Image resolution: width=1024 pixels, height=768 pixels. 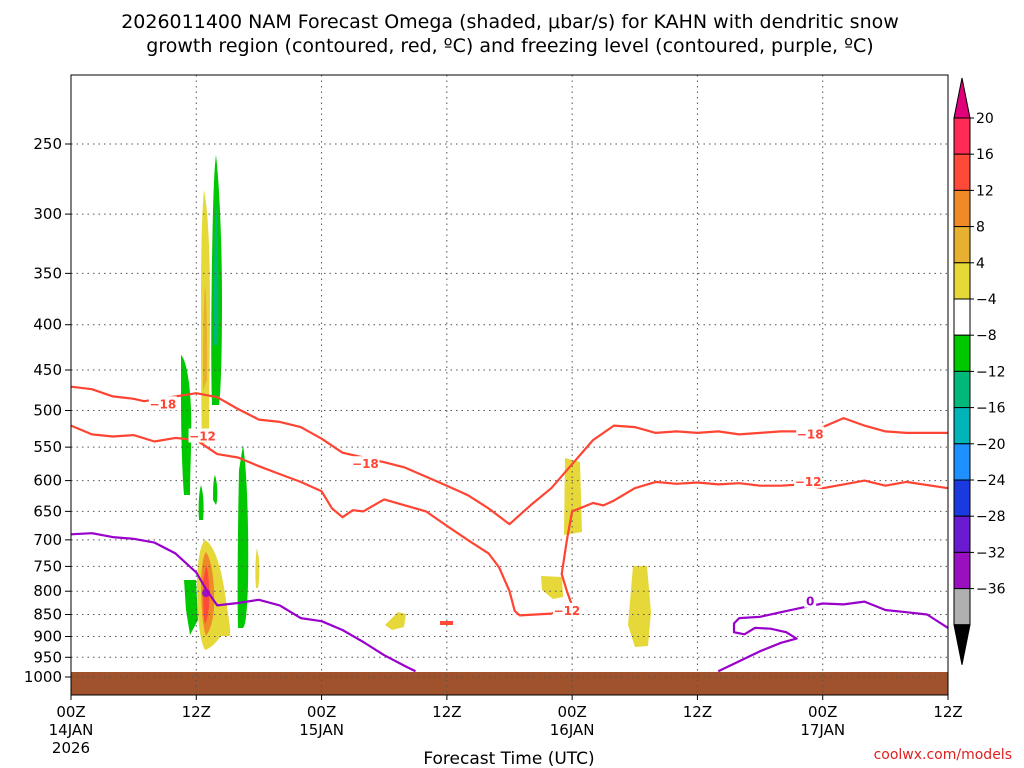 I want to click on y-tick-label-650: 650, so click(x=47, y=511).